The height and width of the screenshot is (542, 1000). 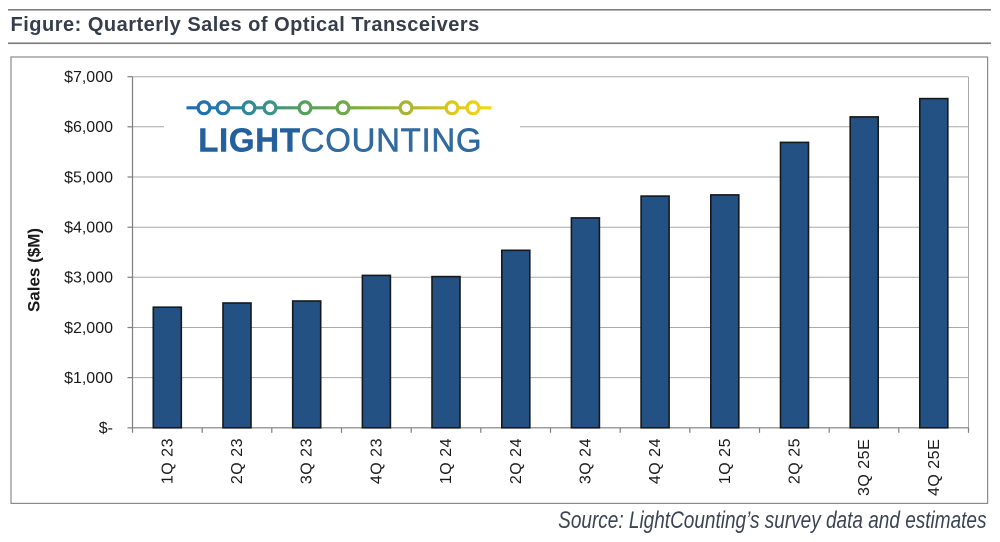 I want to click on svg-text: $2,000, so click(x=88, y=328).